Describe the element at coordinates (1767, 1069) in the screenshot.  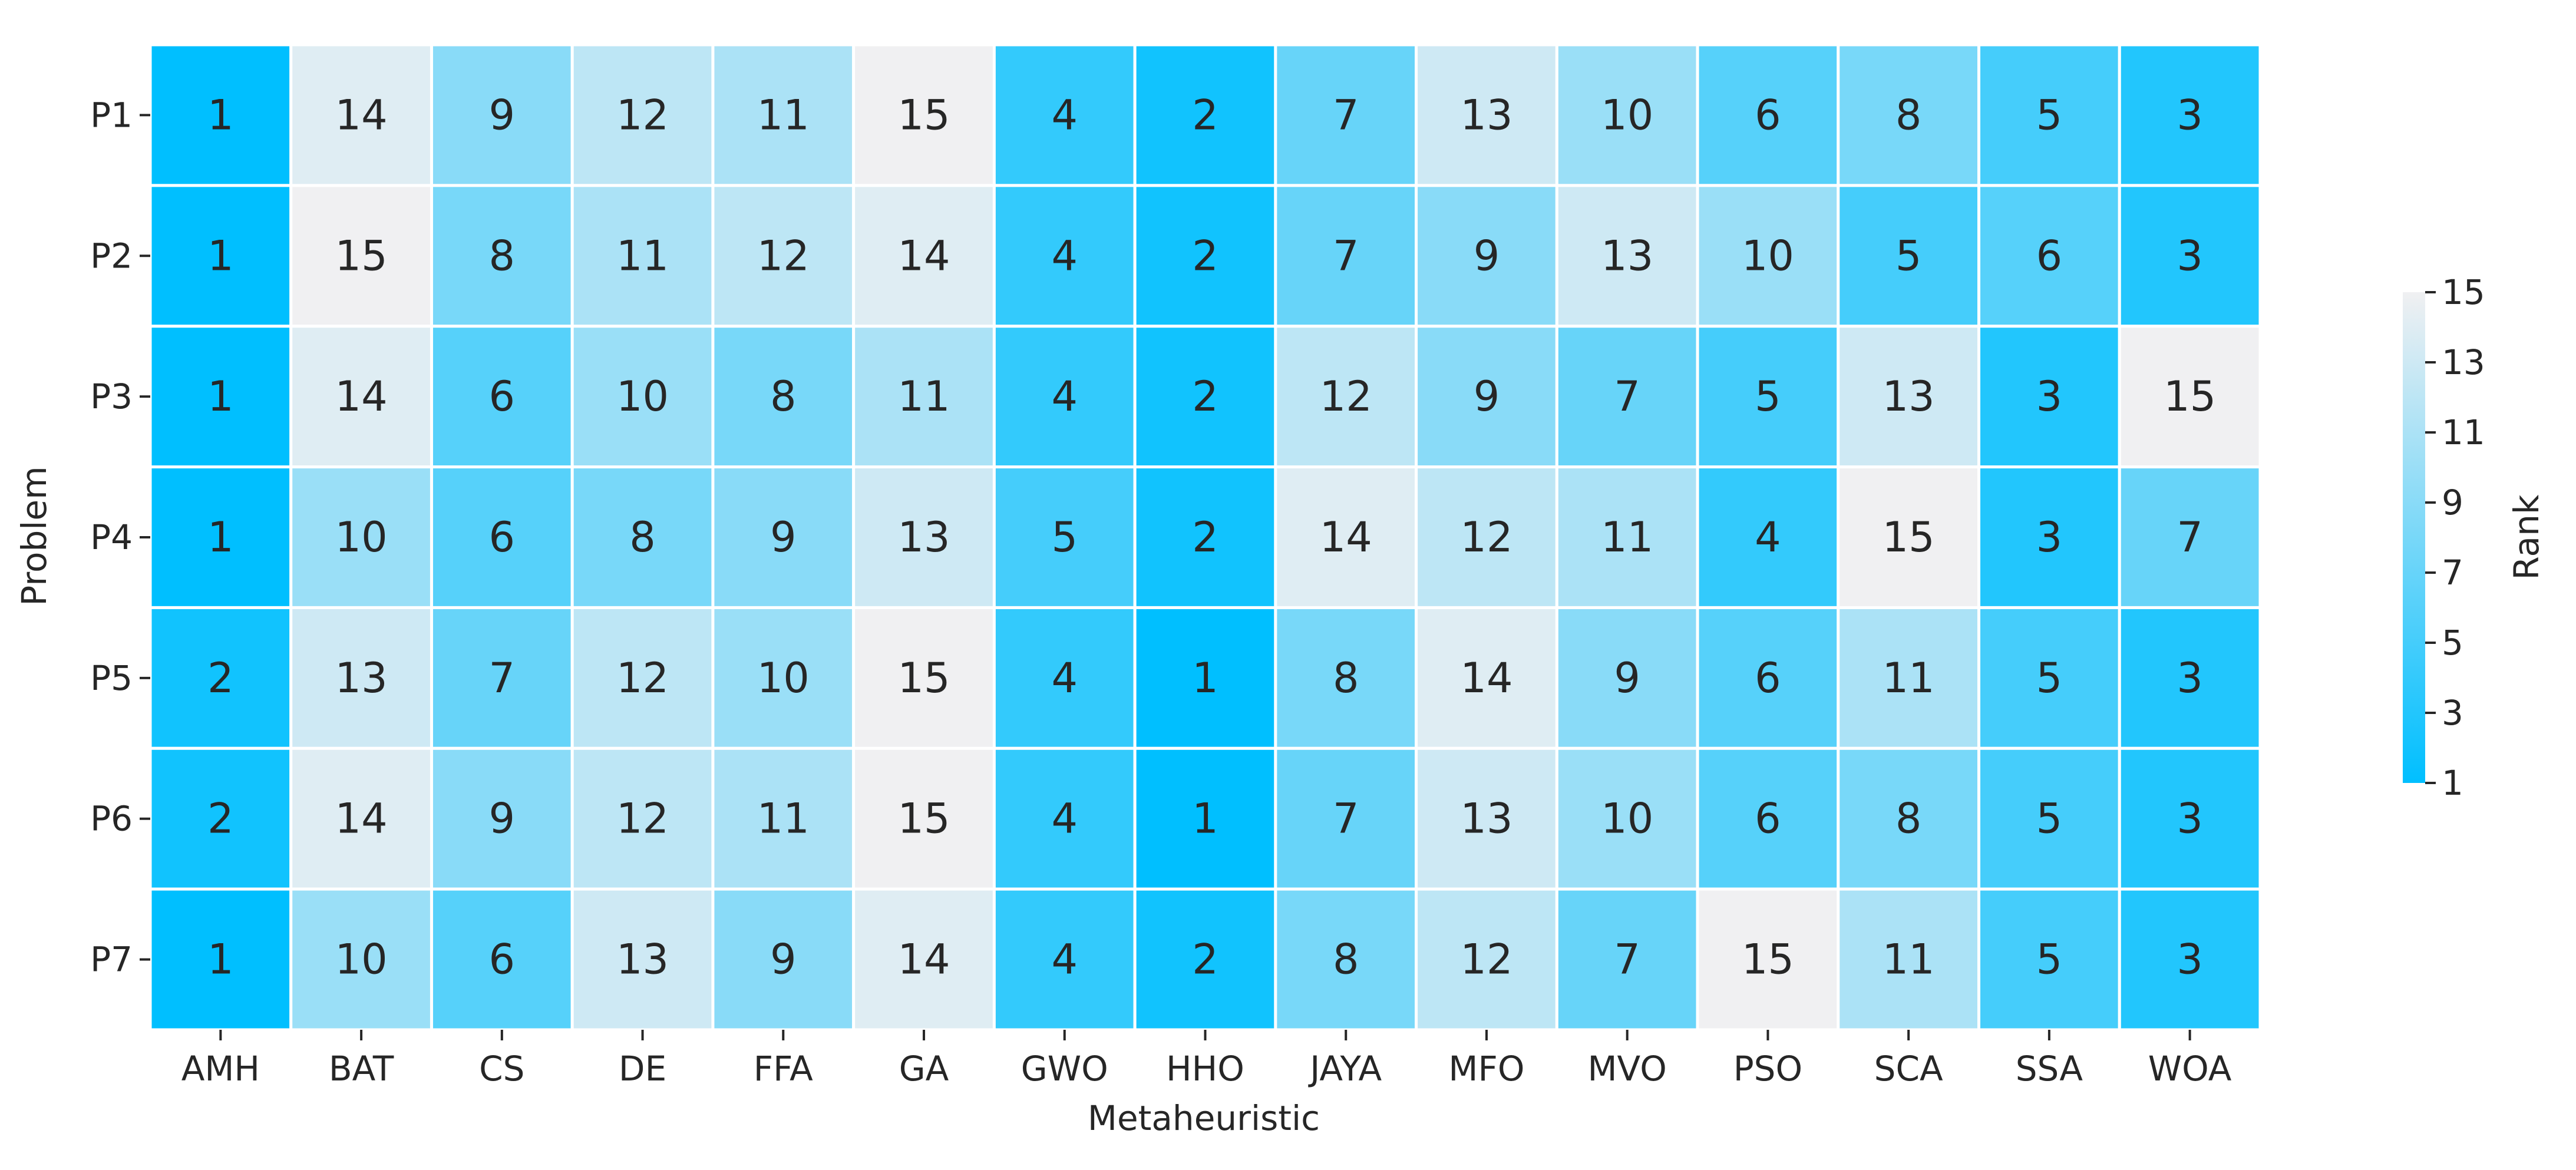
I see `column-tick-label: PSO` at that location.